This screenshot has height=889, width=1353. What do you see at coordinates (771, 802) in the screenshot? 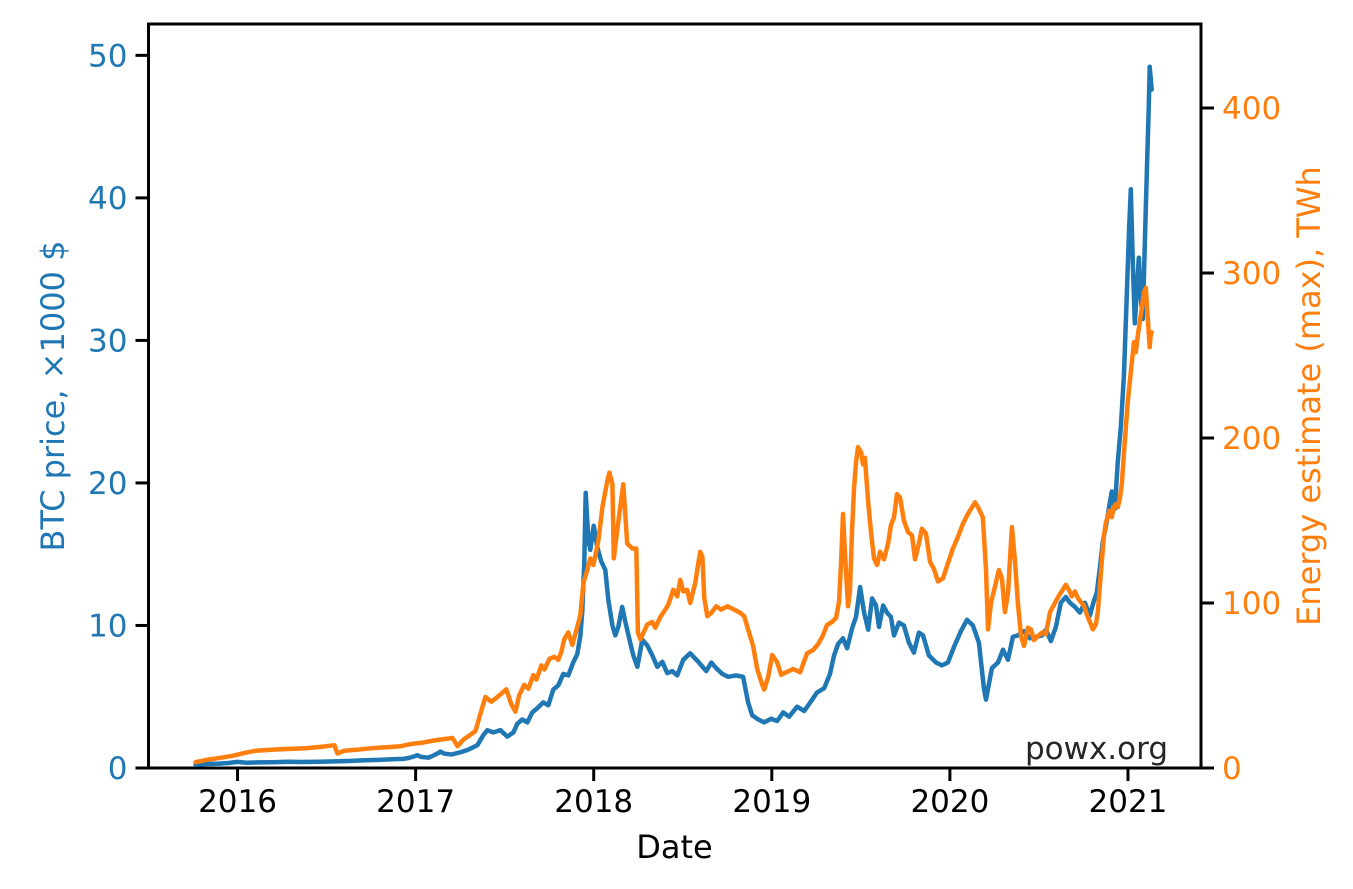
I see `x-tick-label: 2019` at bounding box center [771, 802].